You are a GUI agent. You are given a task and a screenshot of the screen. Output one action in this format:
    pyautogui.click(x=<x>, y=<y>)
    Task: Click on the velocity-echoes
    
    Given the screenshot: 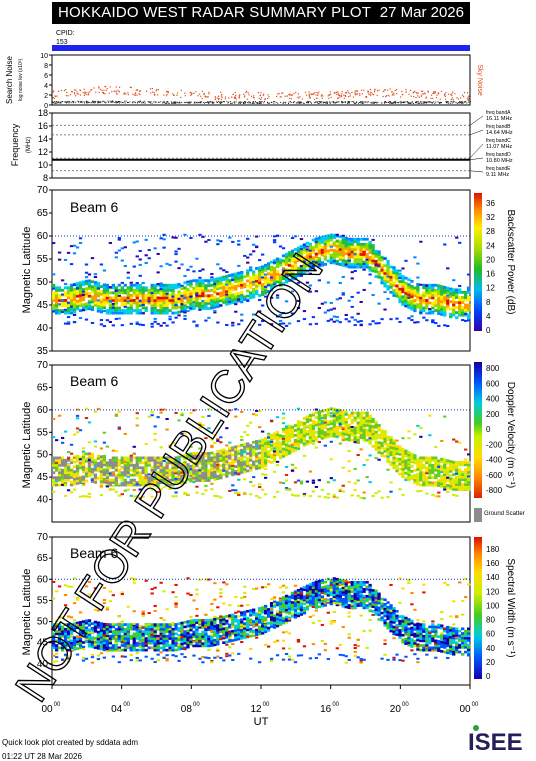 What is the action you would take?
    pyautogui.click(x=261, y=453)
    